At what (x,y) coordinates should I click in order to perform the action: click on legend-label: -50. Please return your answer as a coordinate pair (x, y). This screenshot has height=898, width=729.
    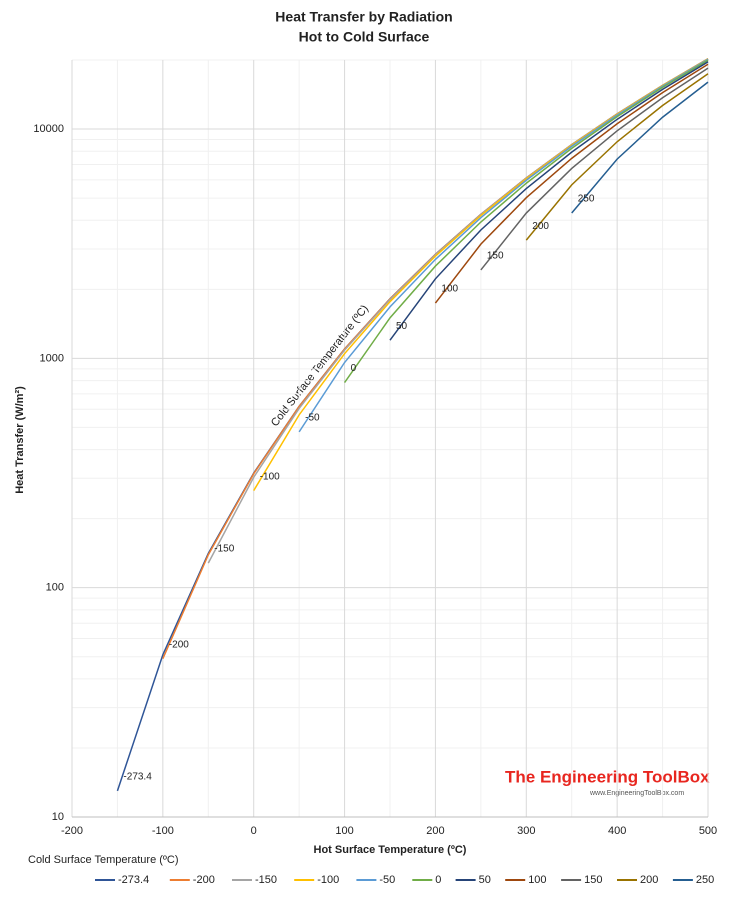
    Looking at the image, I should click on (387, 880).